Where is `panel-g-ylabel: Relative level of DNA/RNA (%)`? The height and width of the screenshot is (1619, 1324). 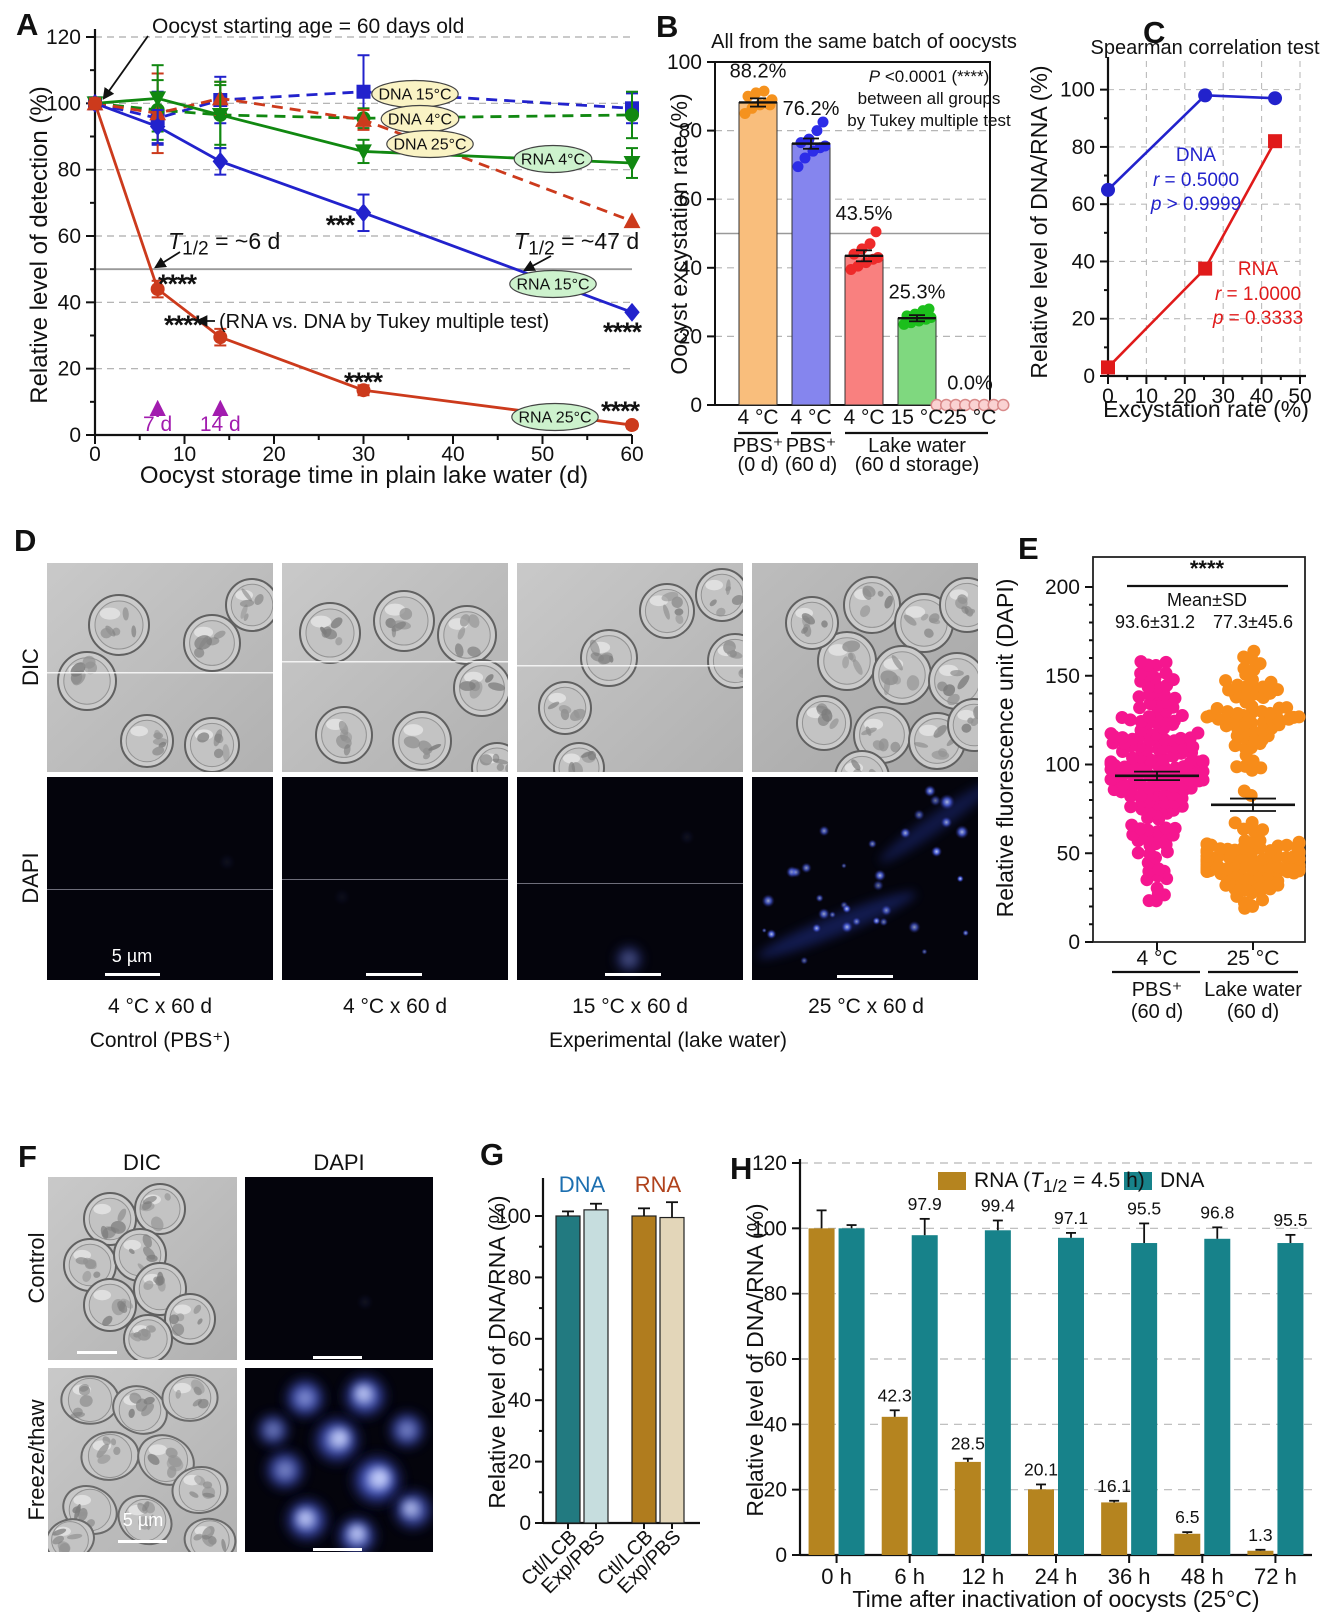 panel-g-ylabel: Relative level of DNA/RNA (%) is located at coordinates (497, 1352).